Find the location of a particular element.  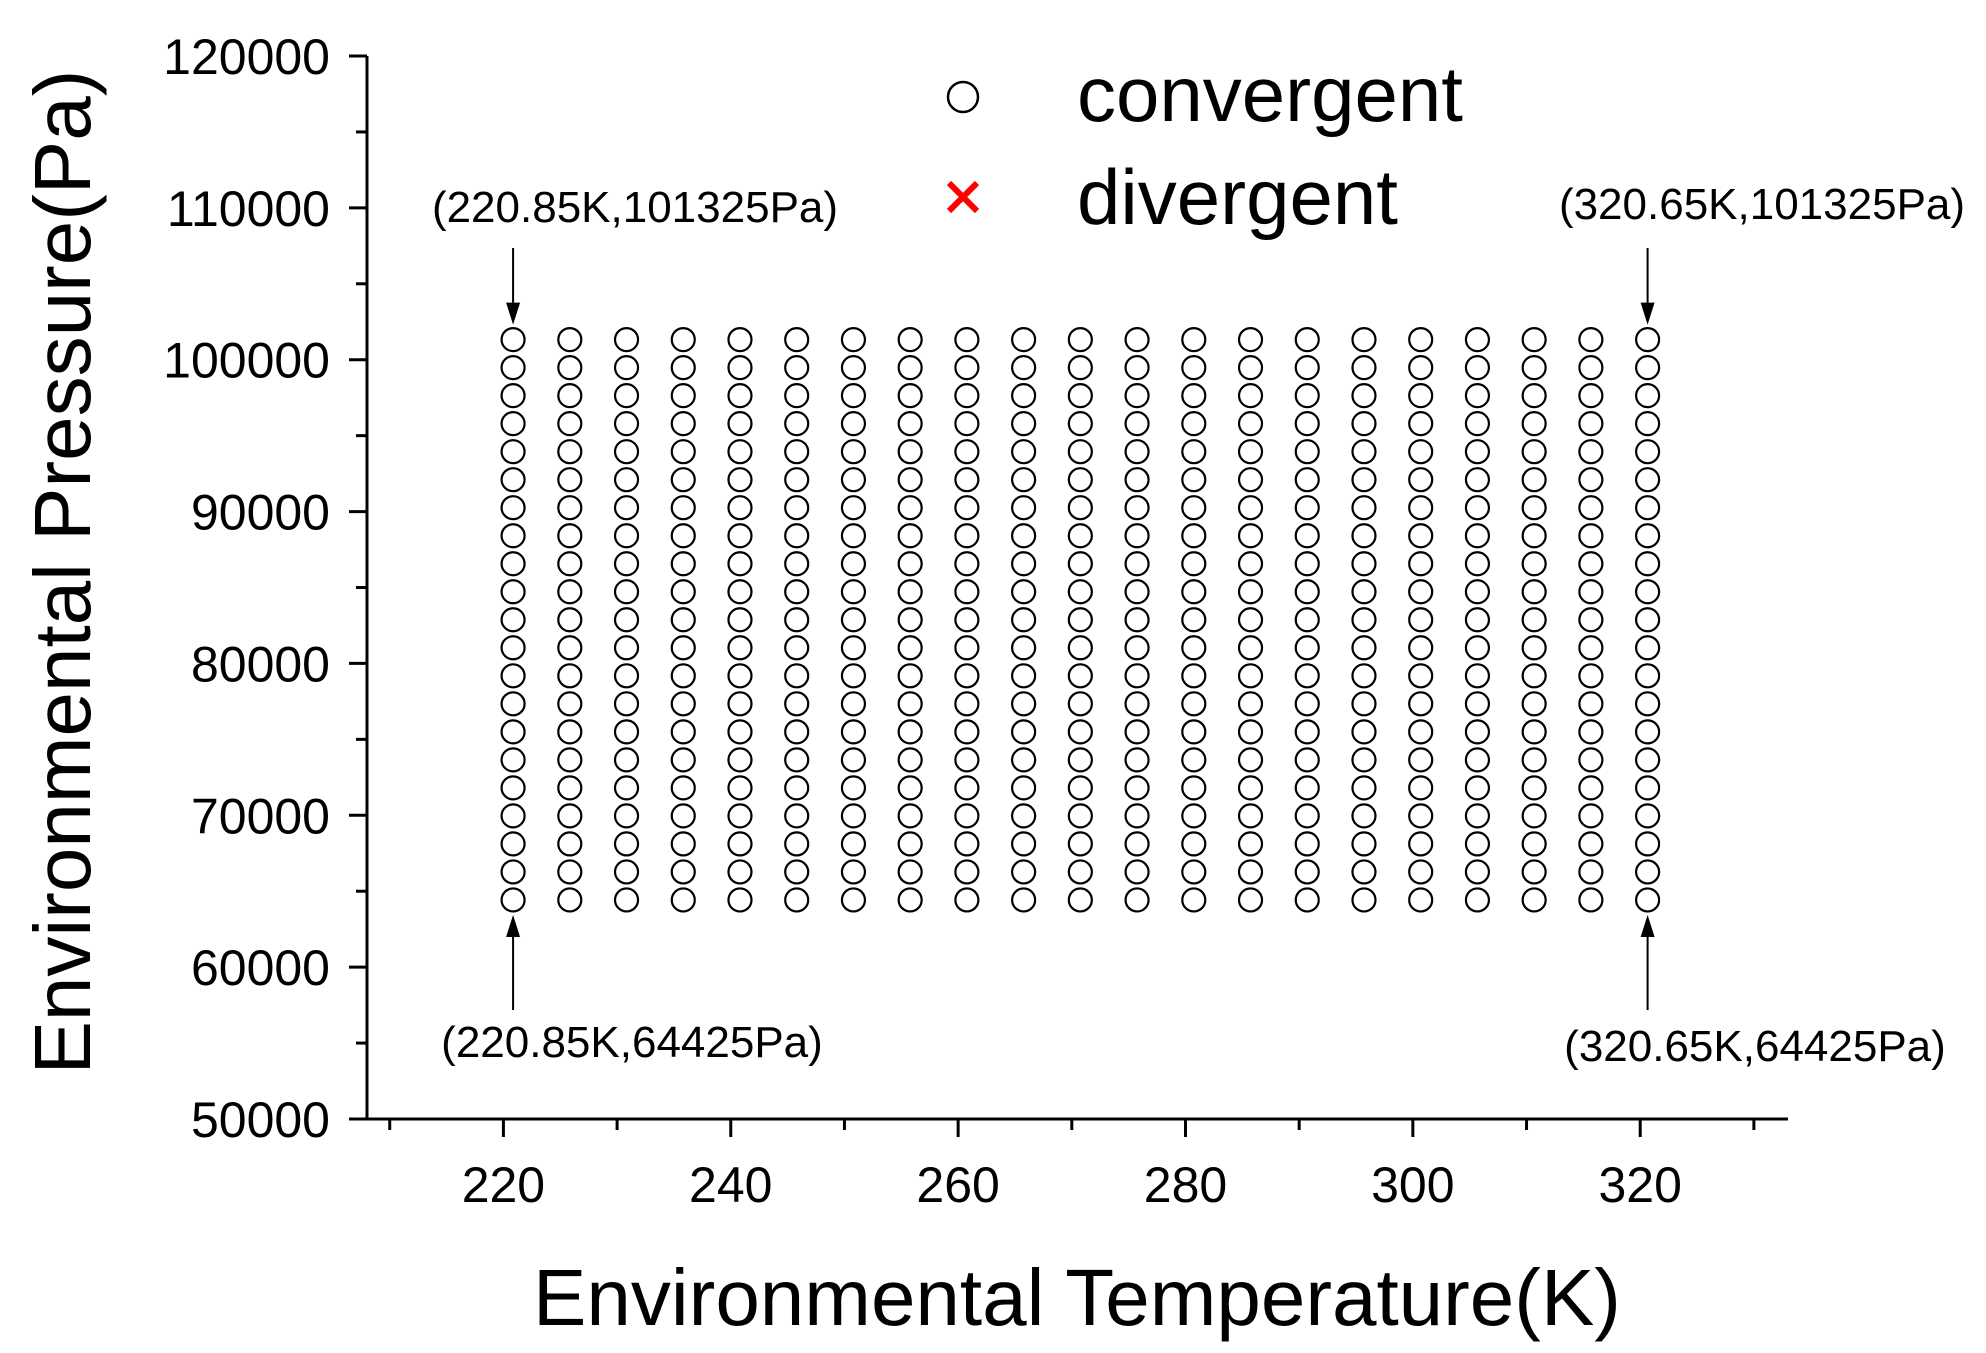

x-tick-label: 260 is located at coordinates (957, 1185).